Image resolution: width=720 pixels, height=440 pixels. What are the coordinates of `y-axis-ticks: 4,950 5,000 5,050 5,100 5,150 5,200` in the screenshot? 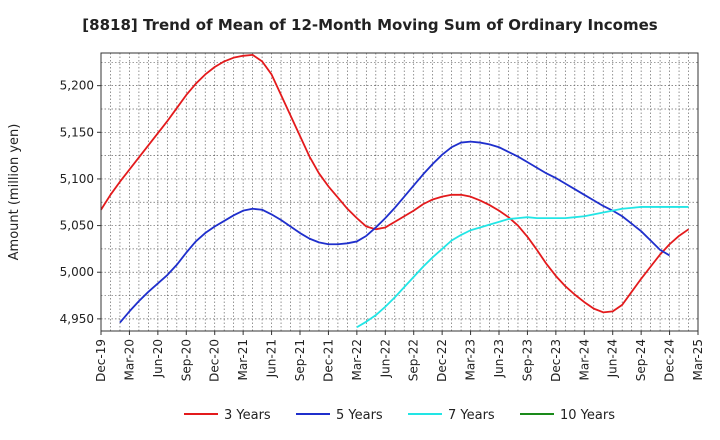 It's located at (80, 202).